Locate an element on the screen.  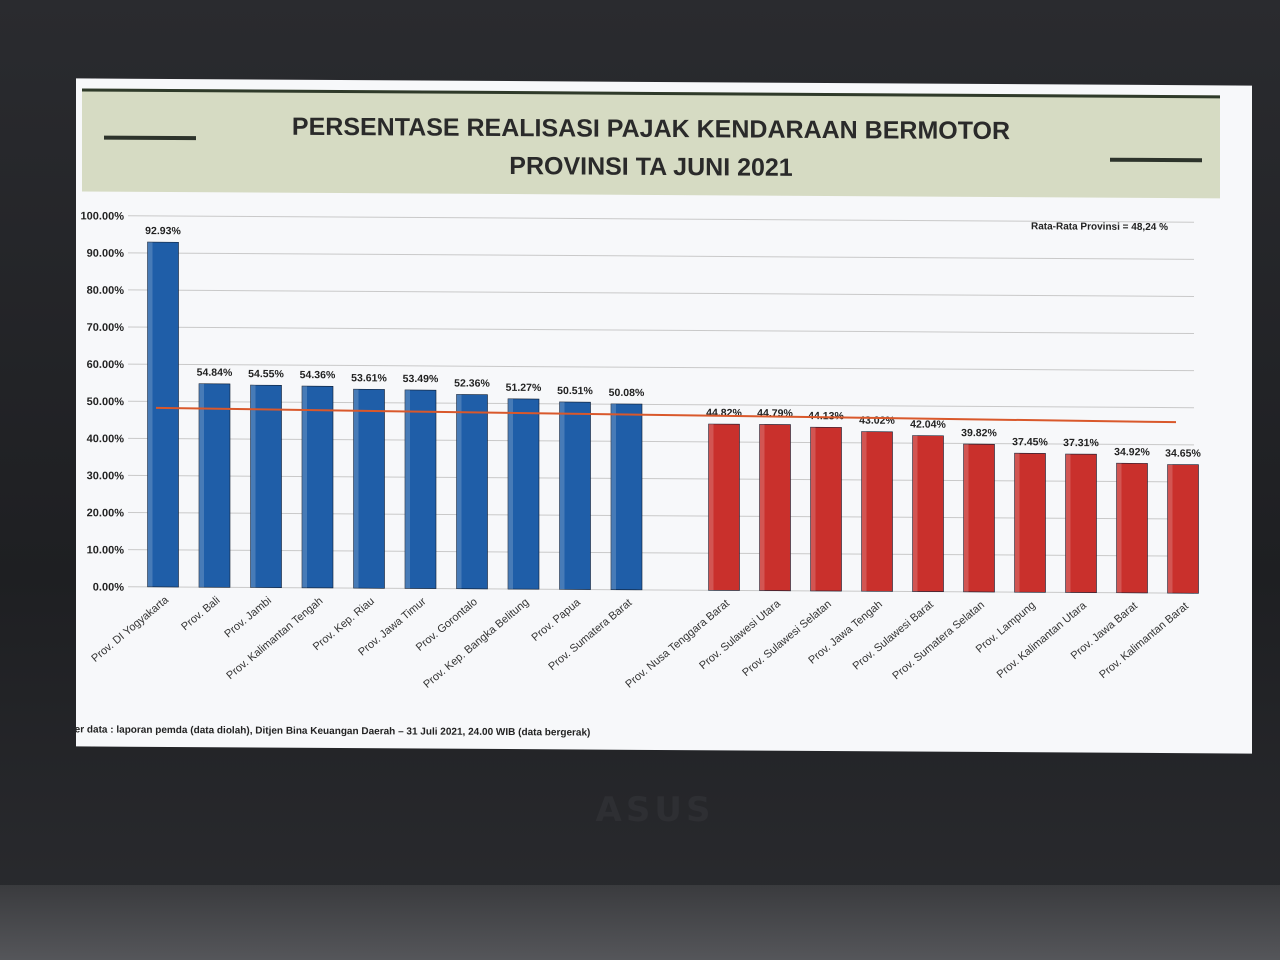
average-note: Rata-Rata Provinsi = 48,24 % is located at coordinates (1099, 227).